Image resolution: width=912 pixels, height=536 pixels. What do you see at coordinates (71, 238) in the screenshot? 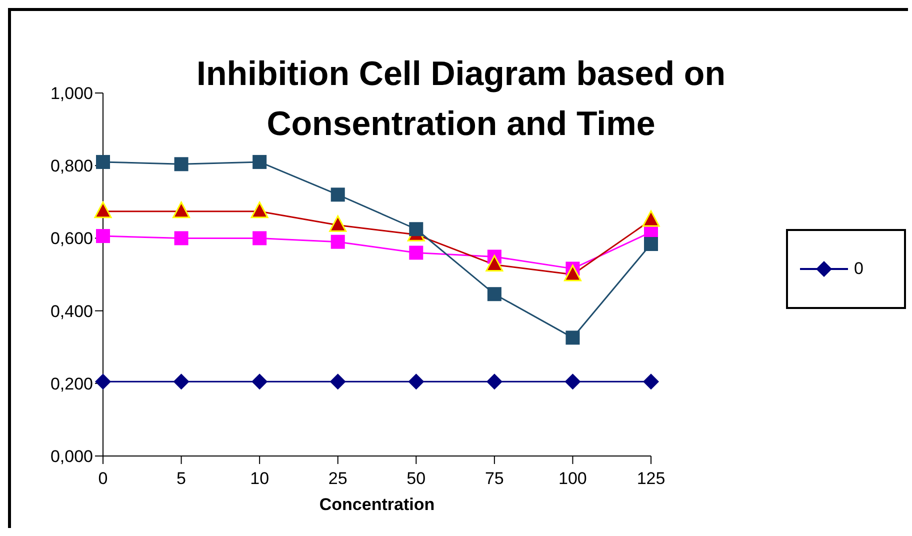
I see `y-tick-label: 0,600` at bounding box center [71, 238].